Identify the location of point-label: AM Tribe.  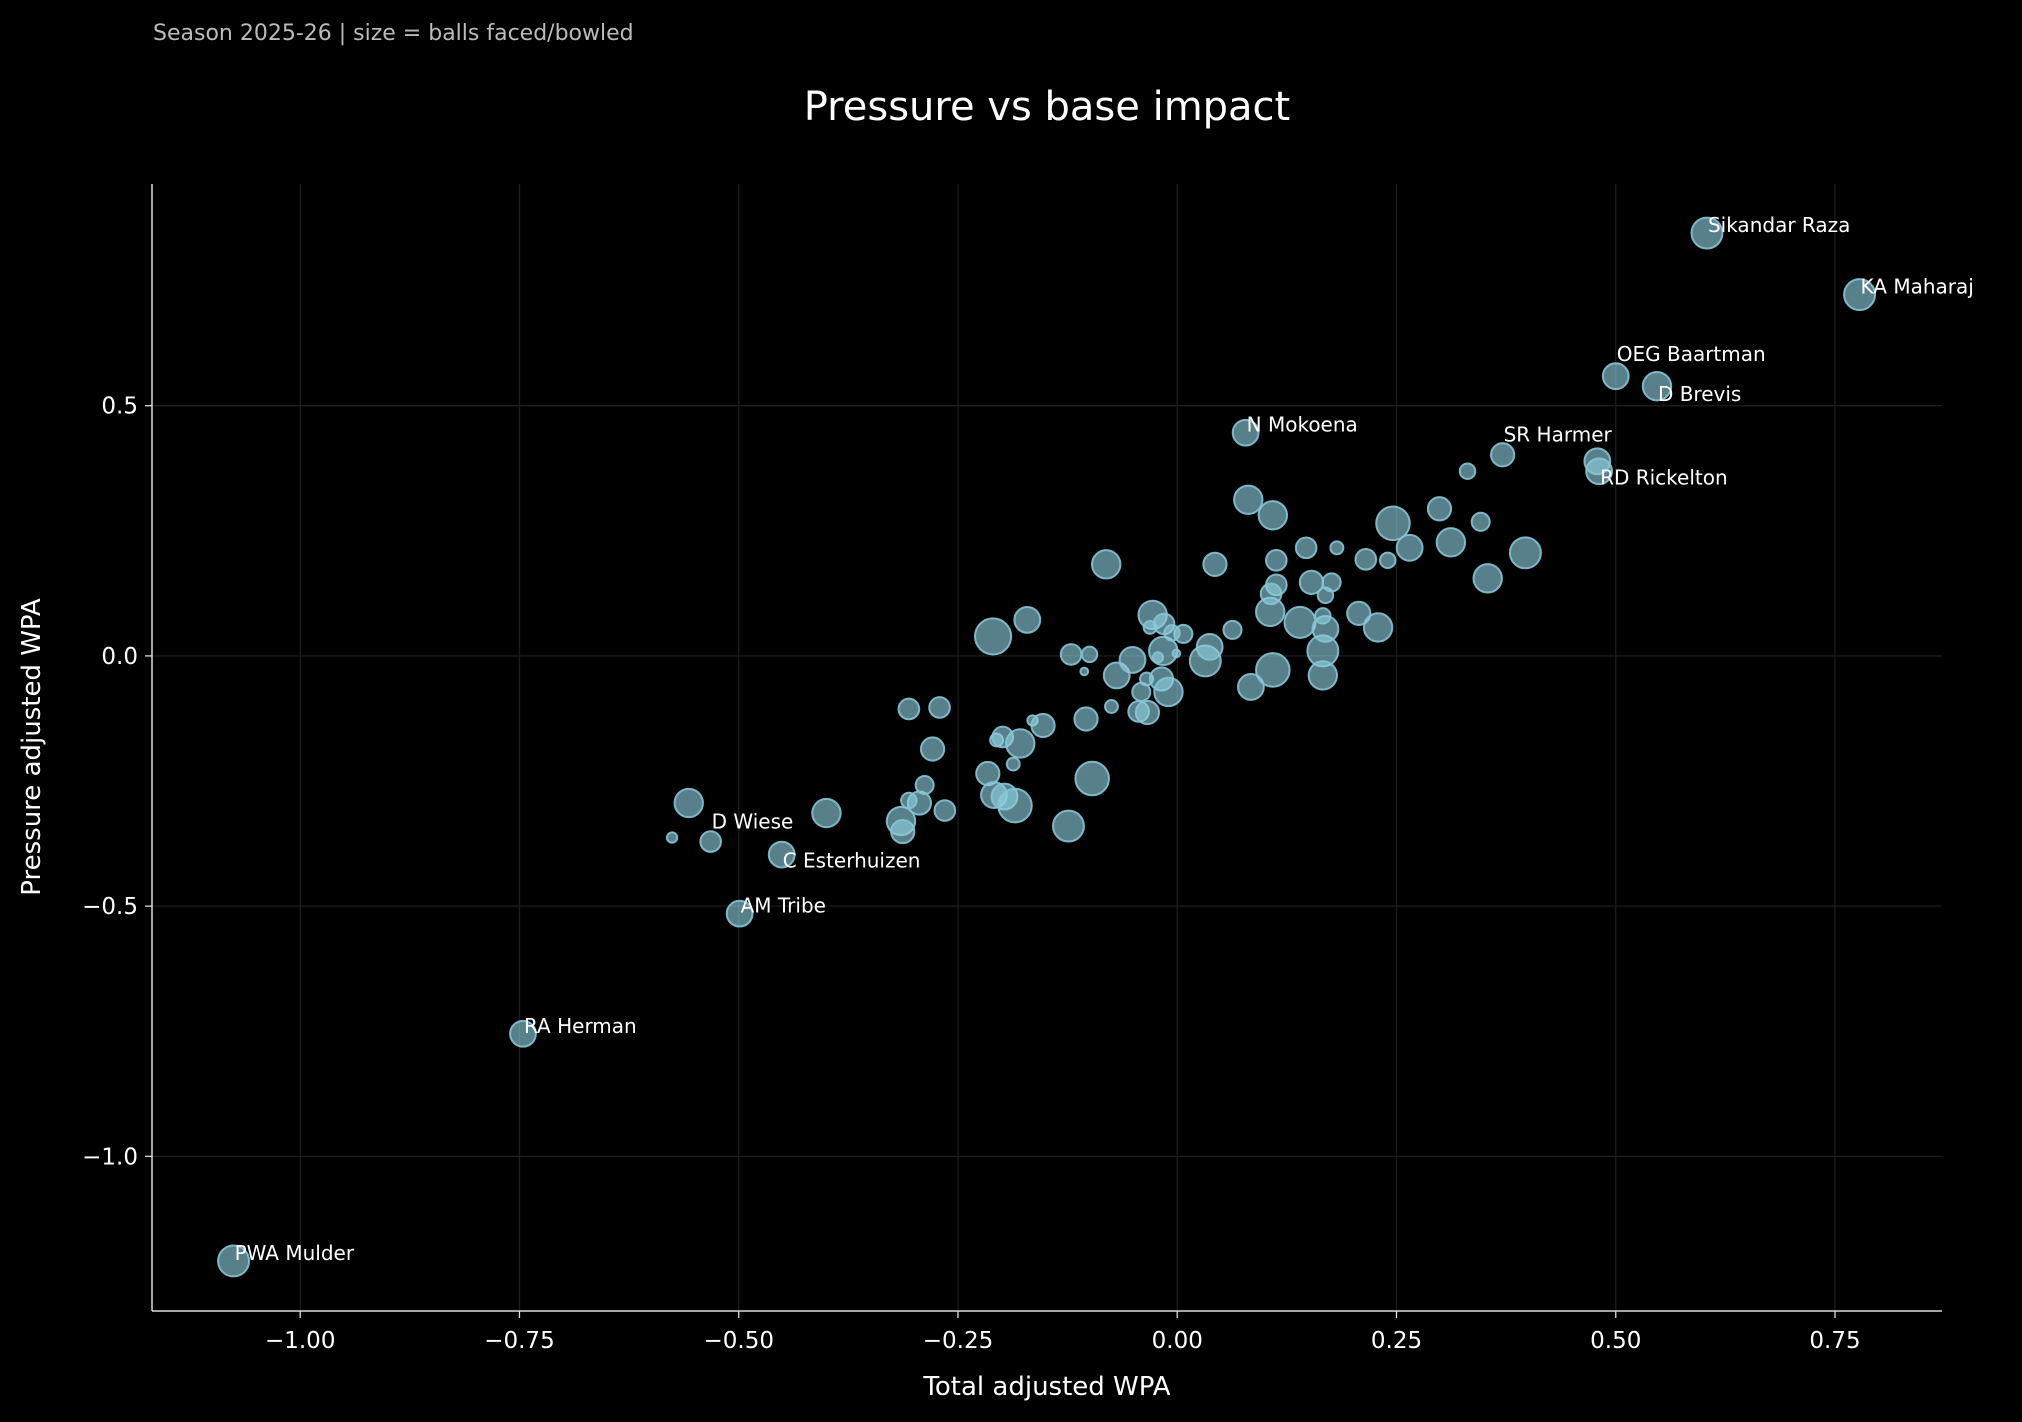
(783, 906).